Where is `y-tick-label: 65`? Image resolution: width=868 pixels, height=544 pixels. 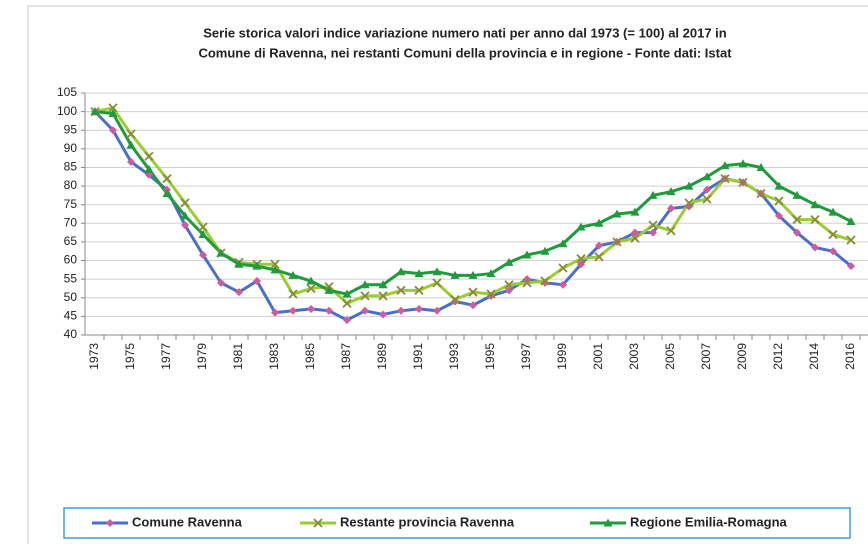 y-tick-label: 65 is located at coordinates (71, 241).